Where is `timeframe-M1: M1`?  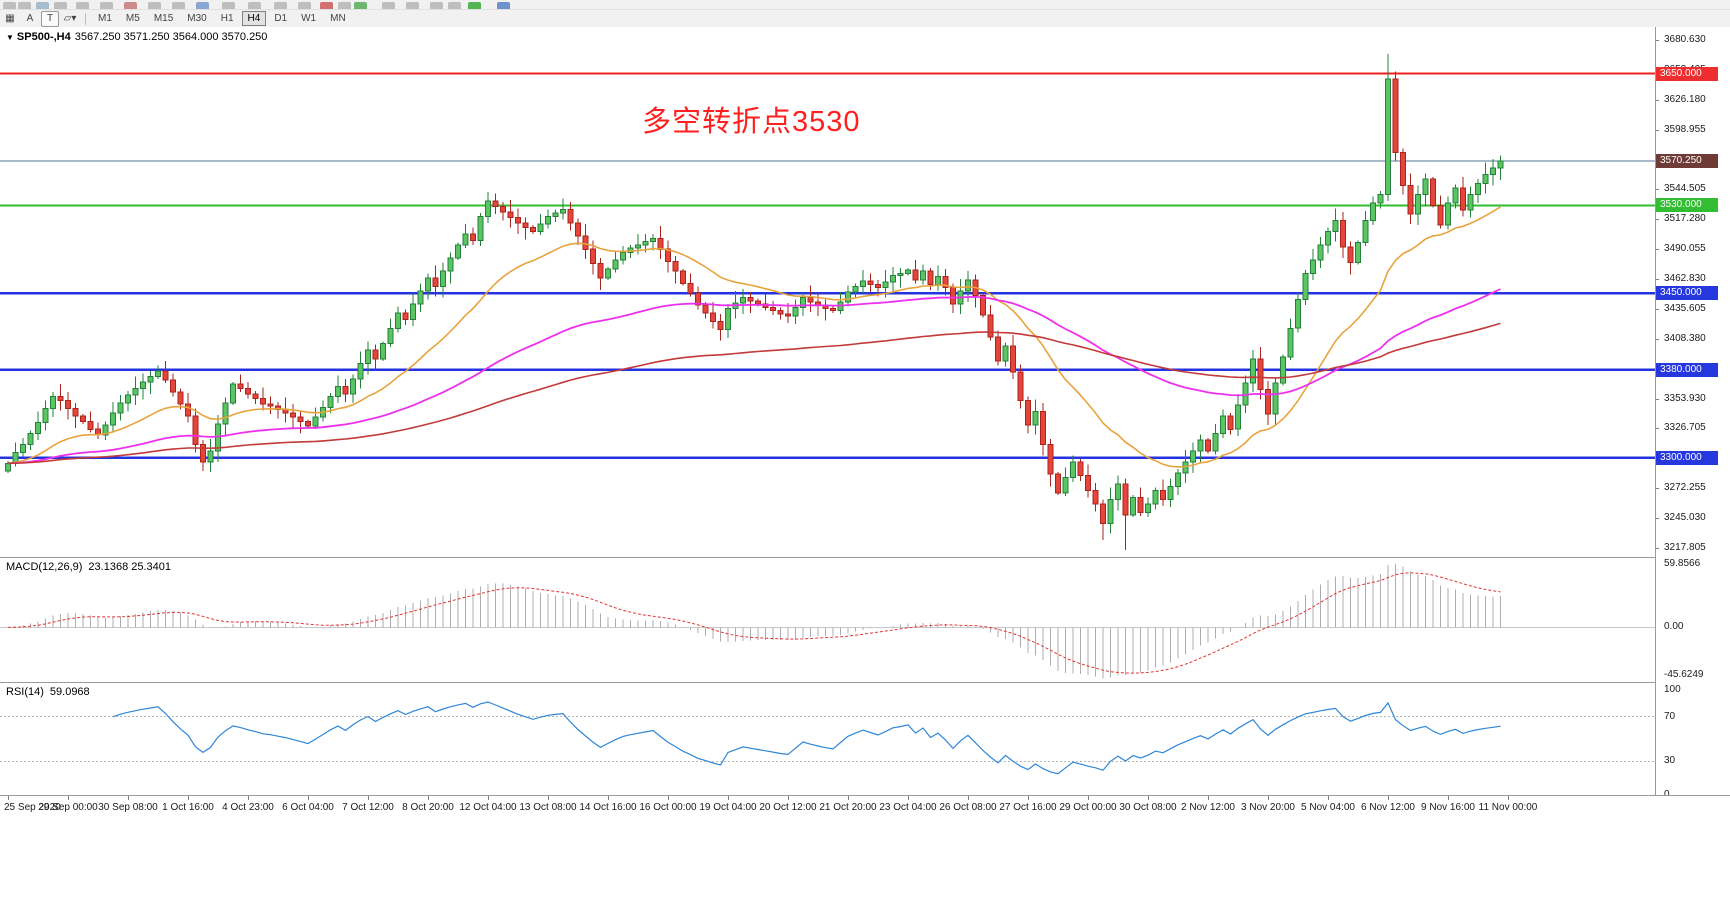 timeframe-M1: M1 is located at coordinates (105, 18).